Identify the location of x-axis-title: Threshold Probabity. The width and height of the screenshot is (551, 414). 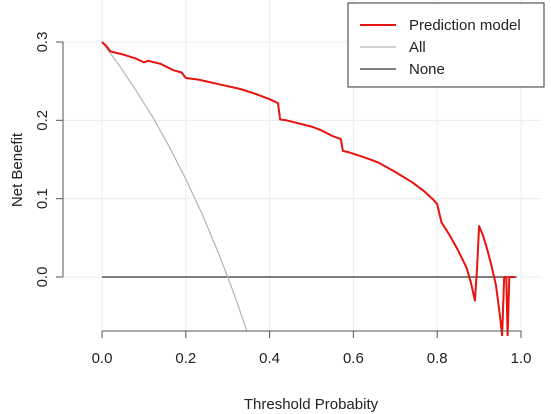
(311, 404).